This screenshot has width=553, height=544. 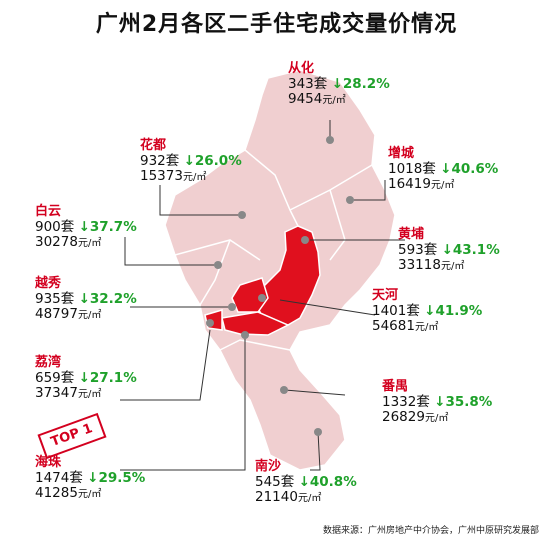 I want to click on district-markers, so click(x=280, y=286).